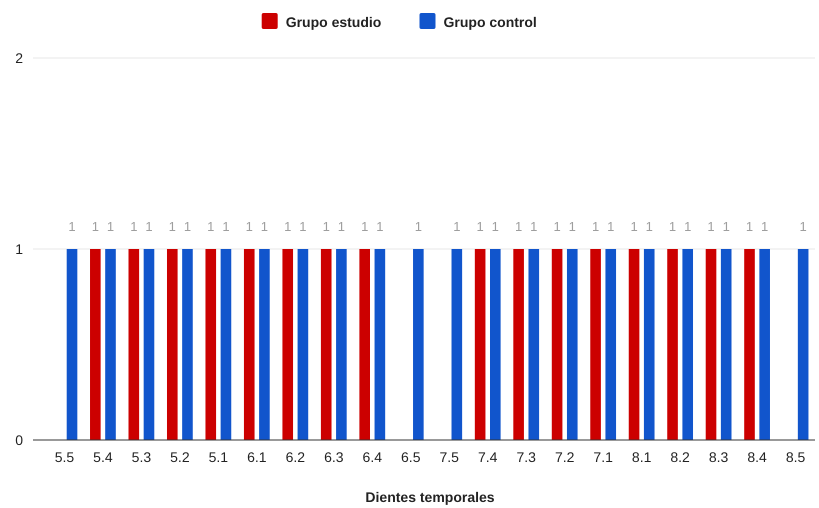 This screenshot has height=508, width=819. What do you see at coordinates (334, 22) in the screenshot?
I see `legend-label: Grupo estudio` at bounding box center [334, 22].